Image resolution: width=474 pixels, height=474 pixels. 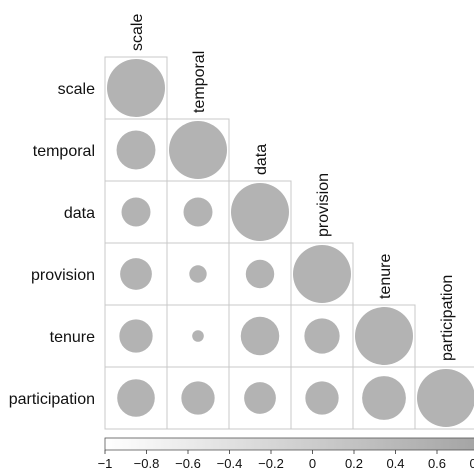 I want to click on row-label-participation: participation, so click(x=52, y=399).